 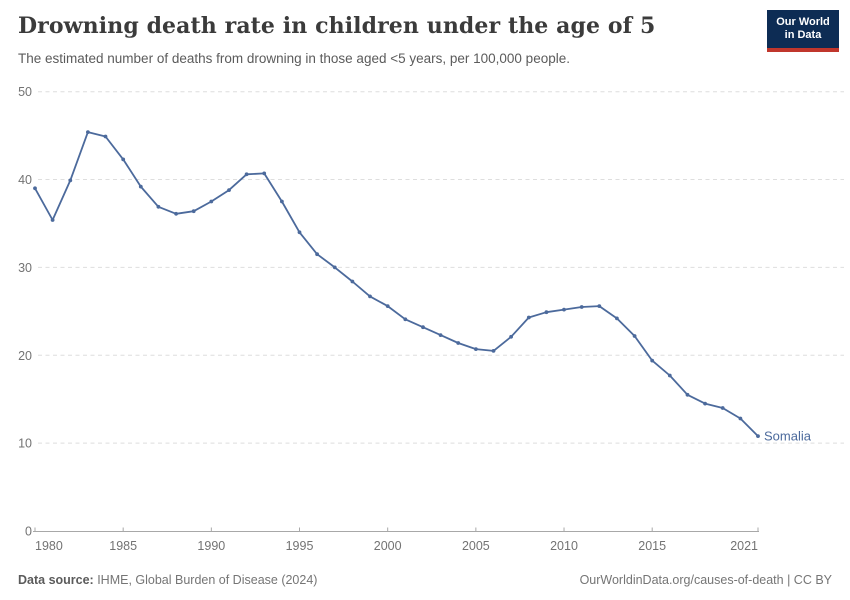 I want to click on logo-red-bar, so click(x=803, y=49).